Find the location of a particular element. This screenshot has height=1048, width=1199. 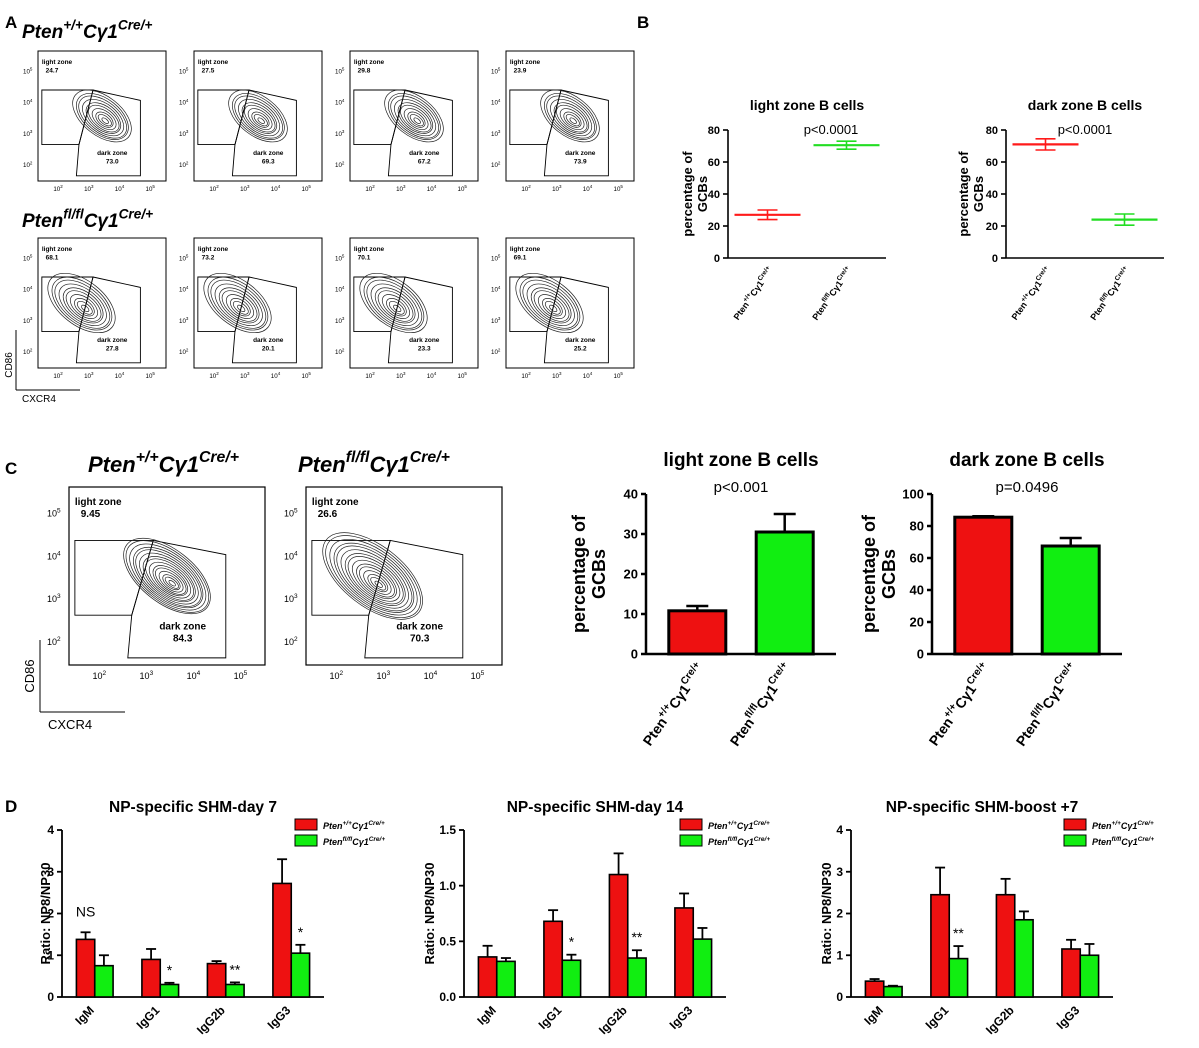

y-axis-label: percentage of is located at coordinates (869, 573).